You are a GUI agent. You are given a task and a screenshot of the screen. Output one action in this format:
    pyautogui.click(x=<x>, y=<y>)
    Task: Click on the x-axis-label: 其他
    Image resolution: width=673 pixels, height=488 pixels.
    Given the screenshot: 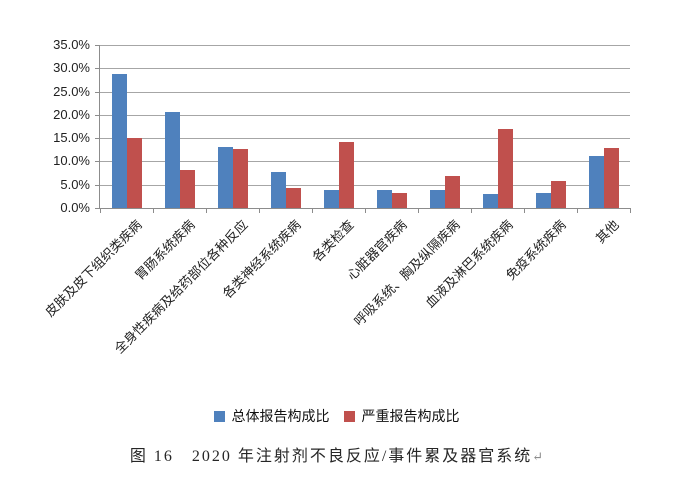 What is the action you would take?
    pyautogui.click(x=608, y=232)
    